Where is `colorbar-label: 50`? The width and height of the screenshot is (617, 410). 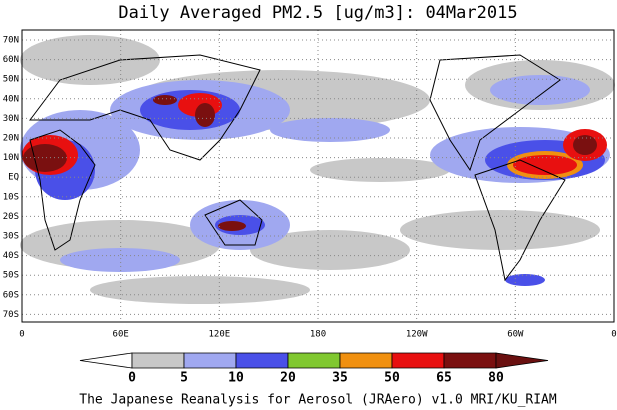
colorbar-label: 50 is located at coordinates (392, 378).